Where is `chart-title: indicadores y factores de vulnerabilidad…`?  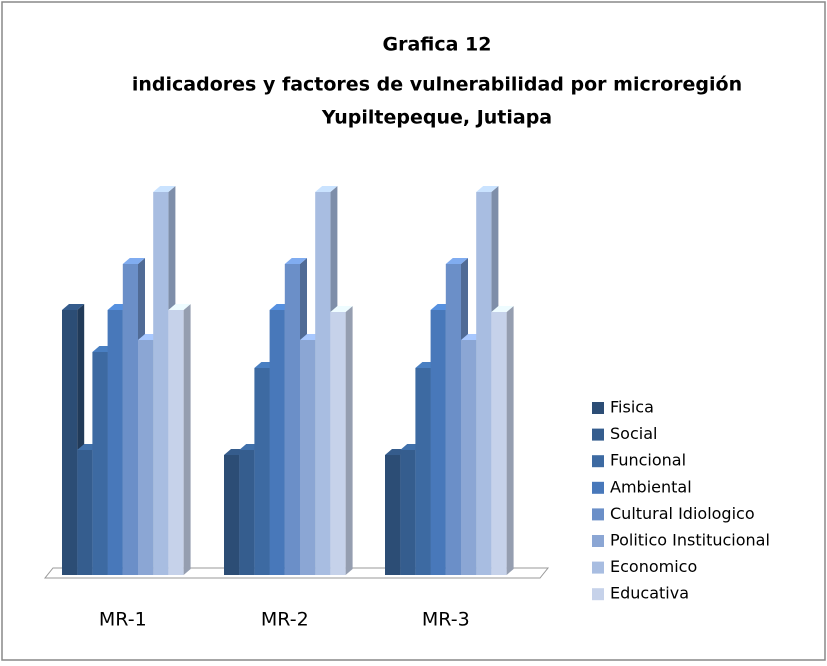
chart-title: indicadores y factores de vulnerabilidad… is located at coordinates (437, 85).